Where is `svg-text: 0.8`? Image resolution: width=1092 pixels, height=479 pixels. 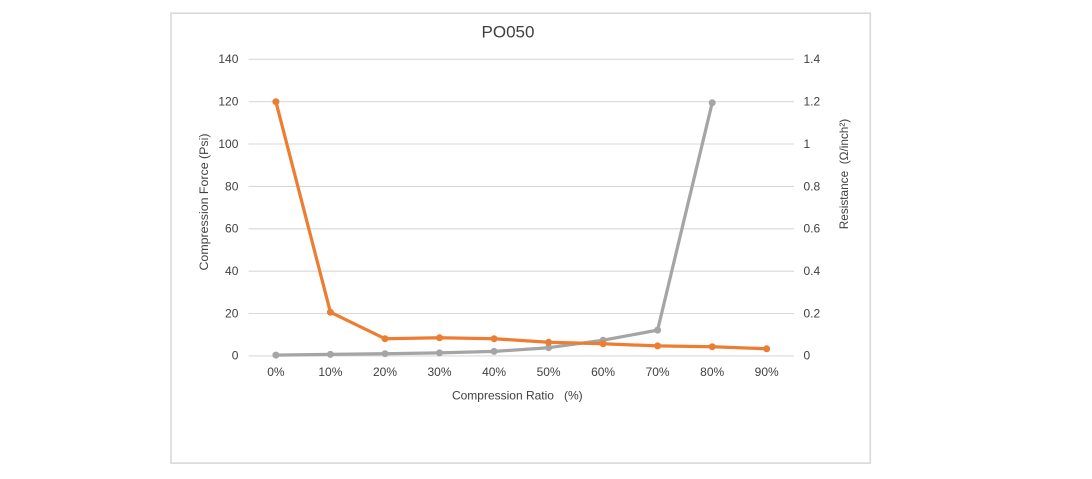 svg-text: 0.8 is located at coordinates (812, 186).